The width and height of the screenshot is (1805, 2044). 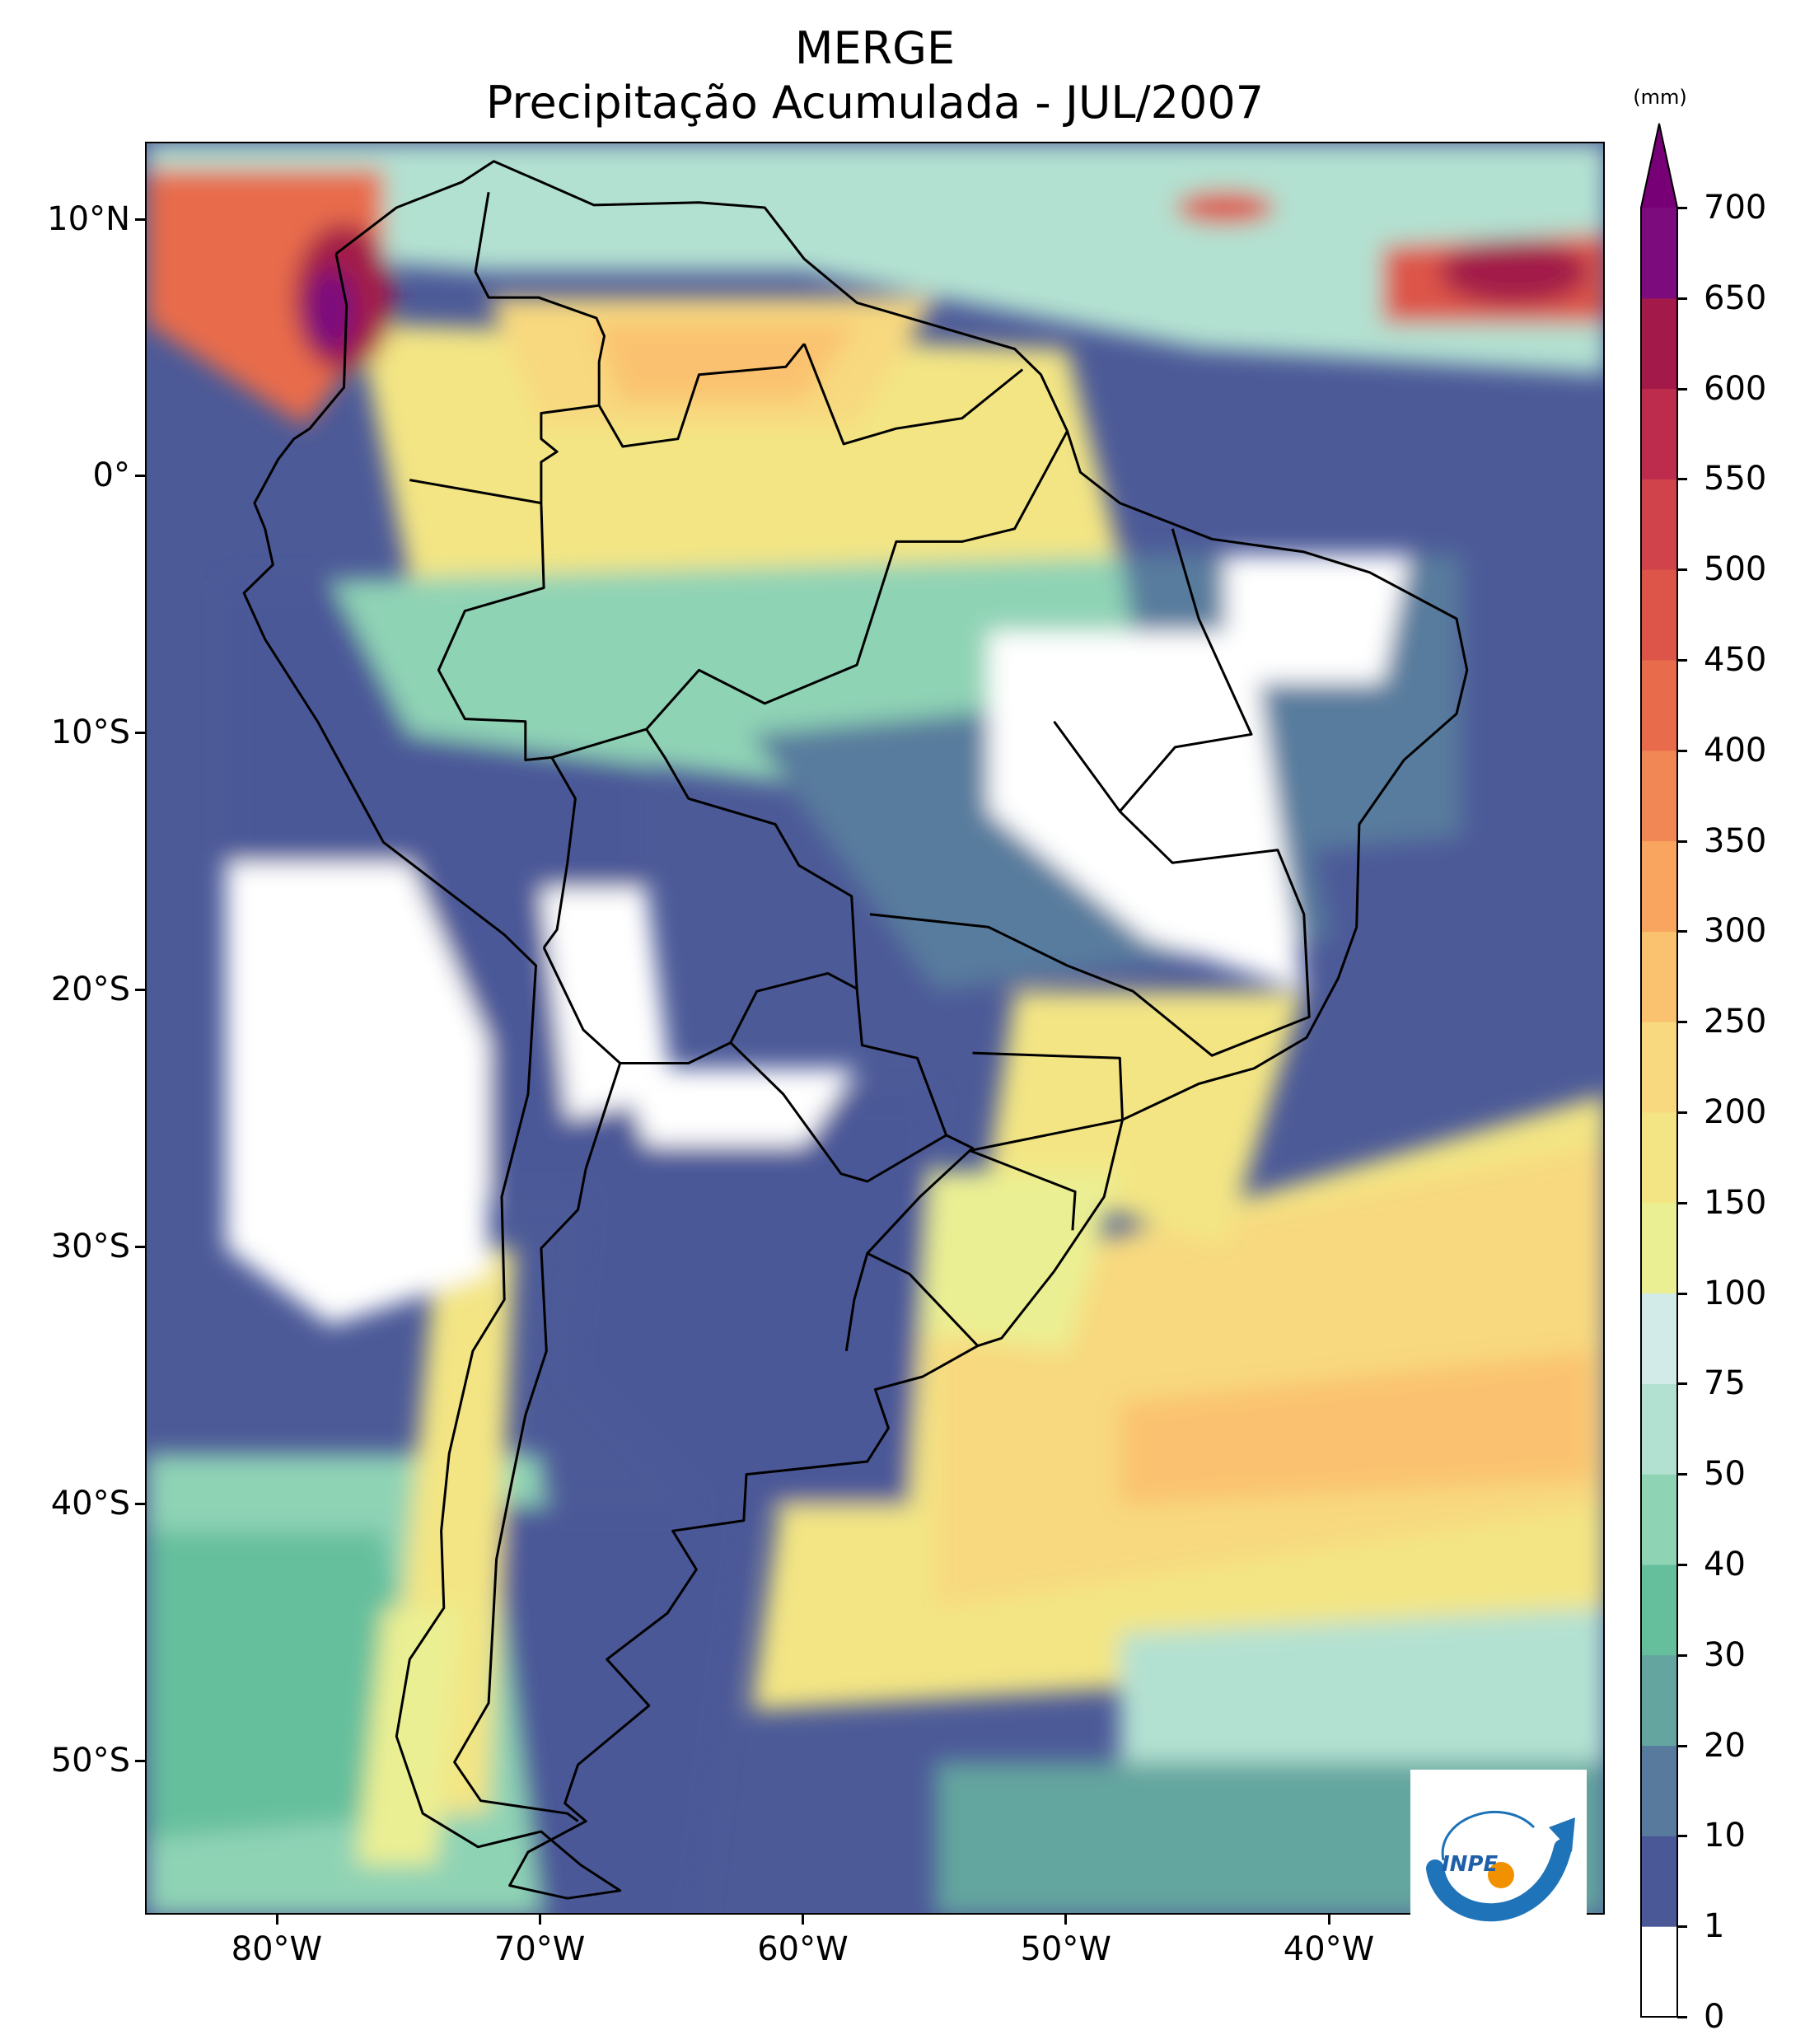 What do you see at coordinates (1725, 1474) in the screenshot?
I see `colorbar-level-label: 50` at bounding box center [1725, 1474].